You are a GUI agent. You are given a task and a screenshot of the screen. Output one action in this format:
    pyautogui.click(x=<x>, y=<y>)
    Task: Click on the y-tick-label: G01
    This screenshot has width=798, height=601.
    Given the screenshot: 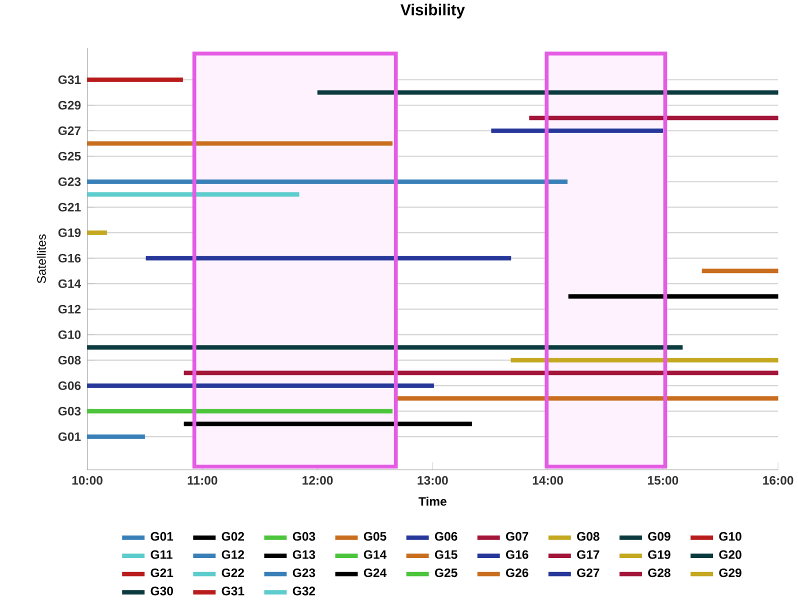 What is the action you would take?
    pyautogui.click(x=69, y=437)
    